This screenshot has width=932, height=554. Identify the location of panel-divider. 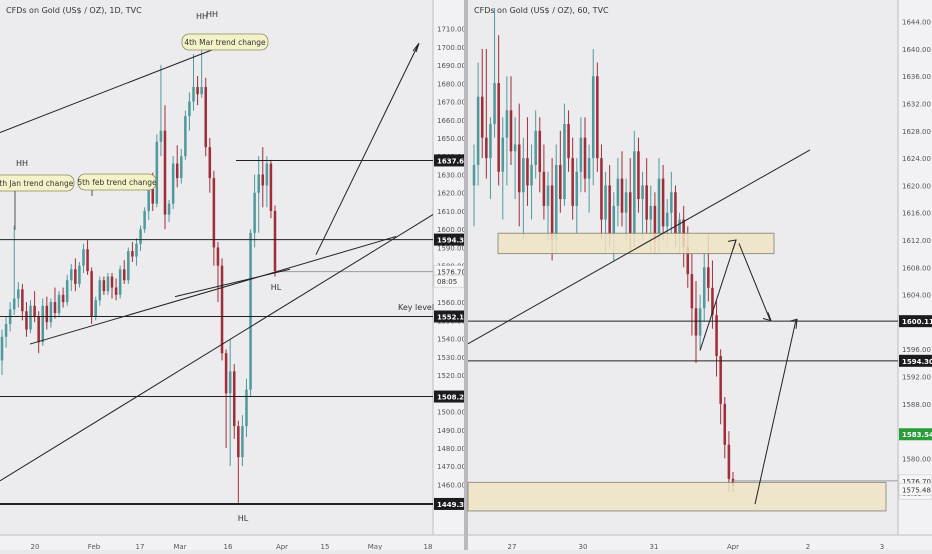
(466, 275).